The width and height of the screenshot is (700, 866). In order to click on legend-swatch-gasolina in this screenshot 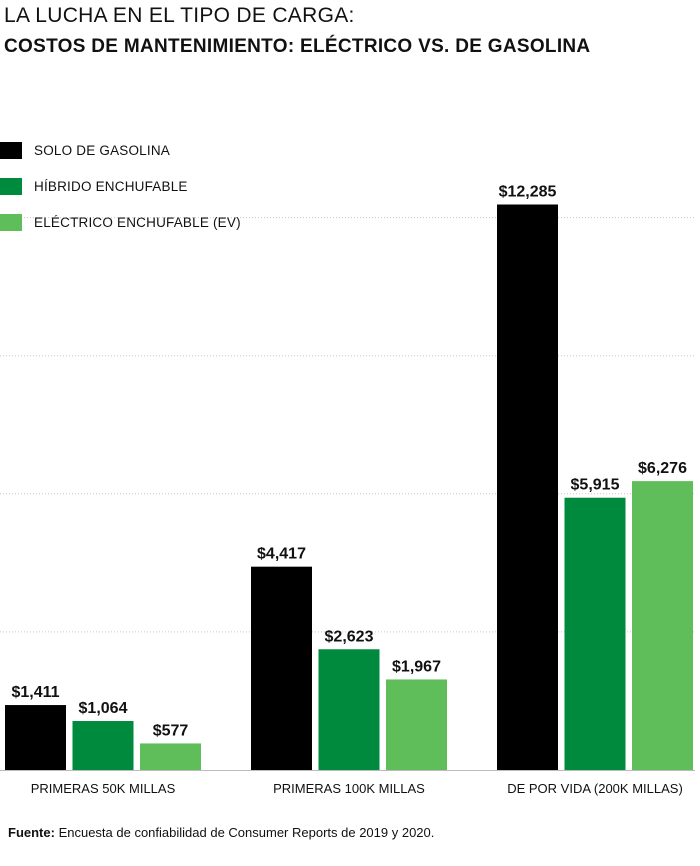, I will do `click(11, 150)`.